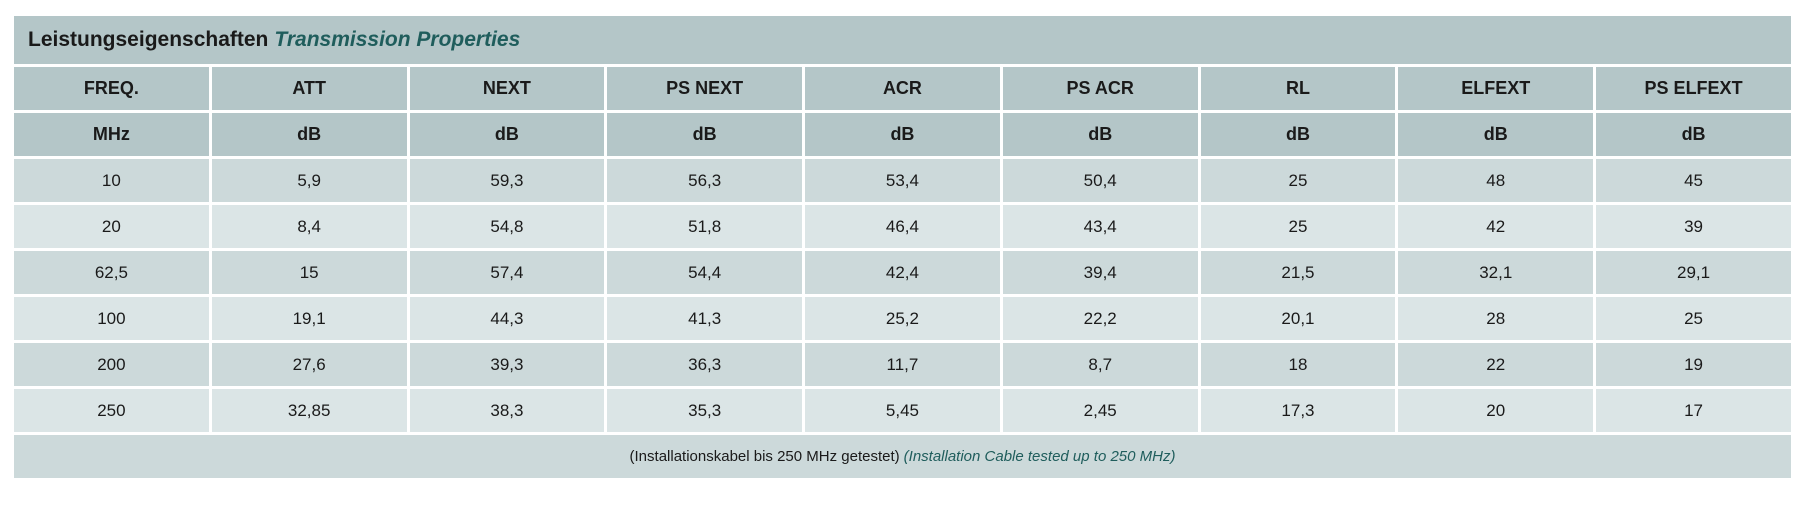 The height and width of the screenshot is (509, 1809). Describe the element at coordinates (1496, 364) in the screenshot. I see `data-cell: 22` at that location.